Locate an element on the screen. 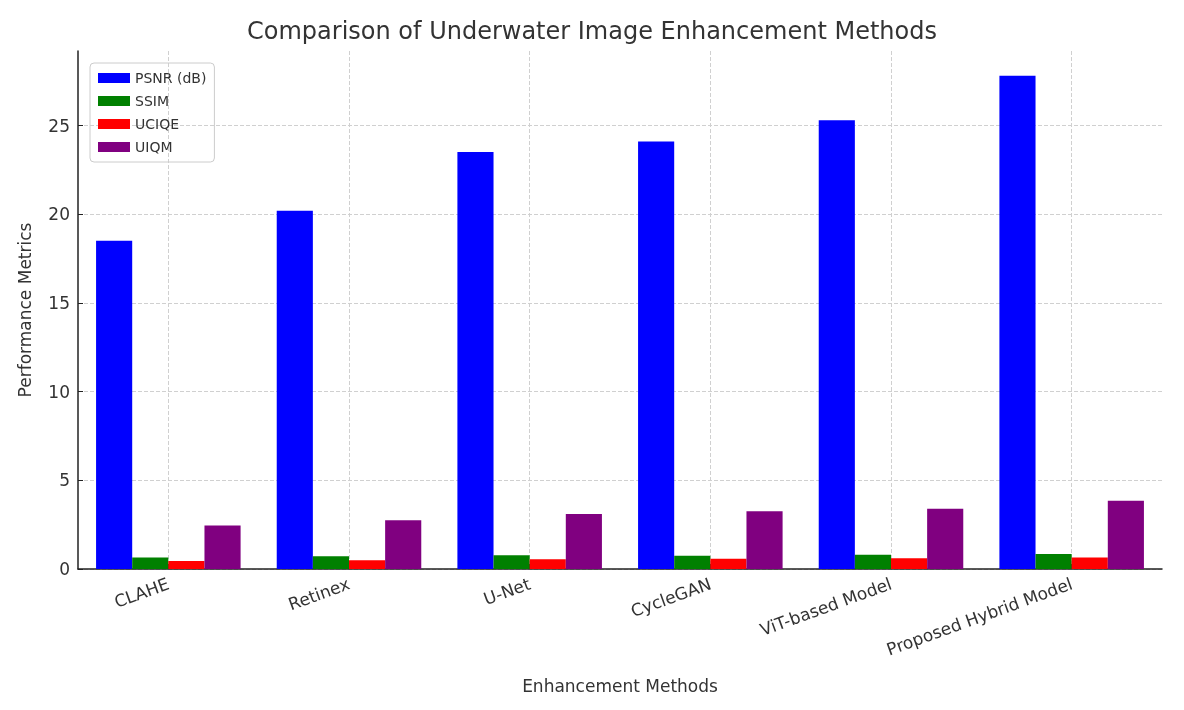  y-axis-title: Performance Metrics is located at coordinates (24, 310).